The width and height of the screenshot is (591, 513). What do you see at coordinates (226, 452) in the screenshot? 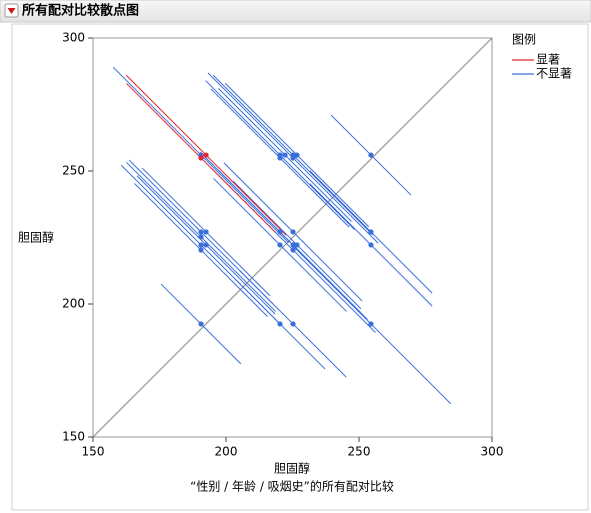
I see `x-tick-label: 200` at bounding box center [226, 452].